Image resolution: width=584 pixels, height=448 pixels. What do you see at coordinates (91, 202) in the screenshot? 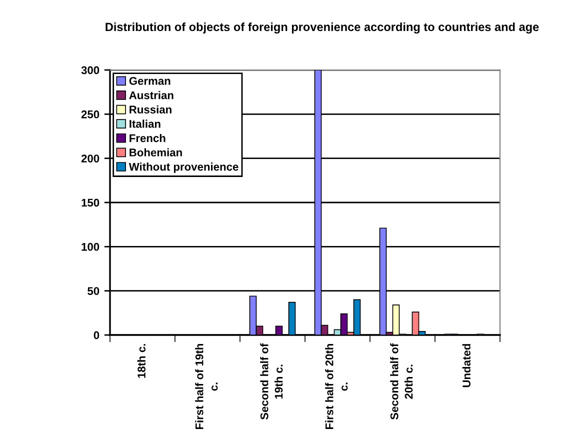
I see `y-tick-label: 150` at bounding box center [91, 202].